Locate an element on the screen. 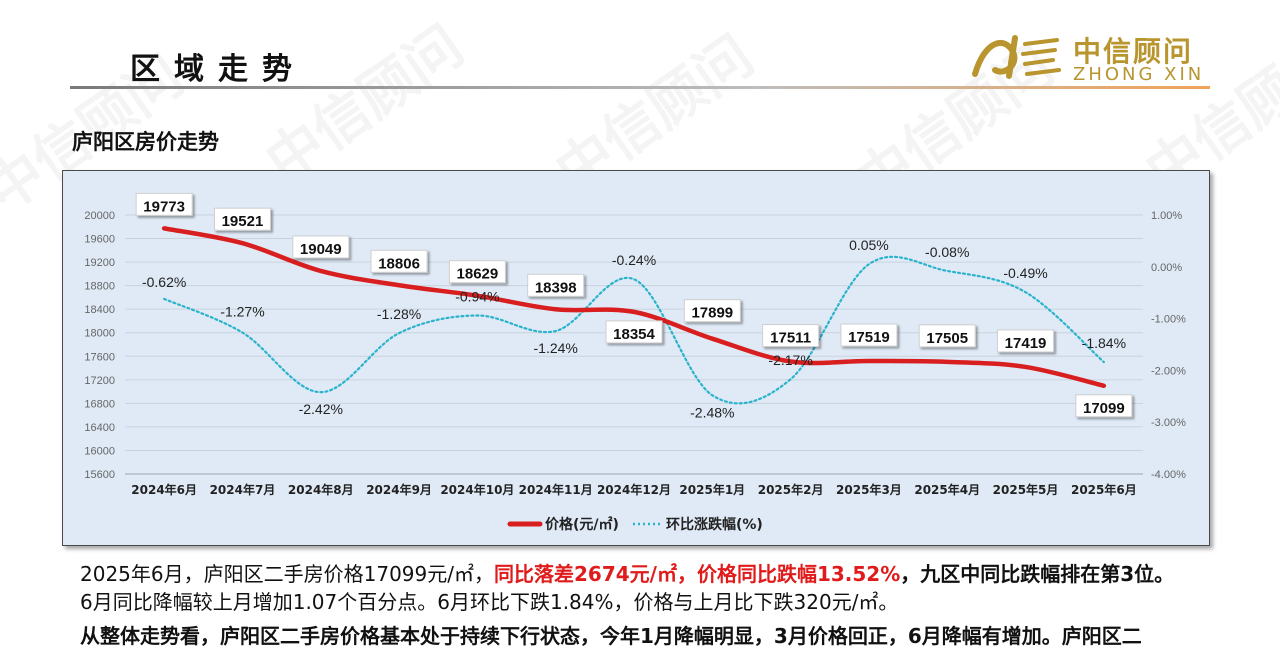 Image resolution: width=1280 pixels, height=650 pixels. price-data-label: 19521 is located at coordinates (243, 221).